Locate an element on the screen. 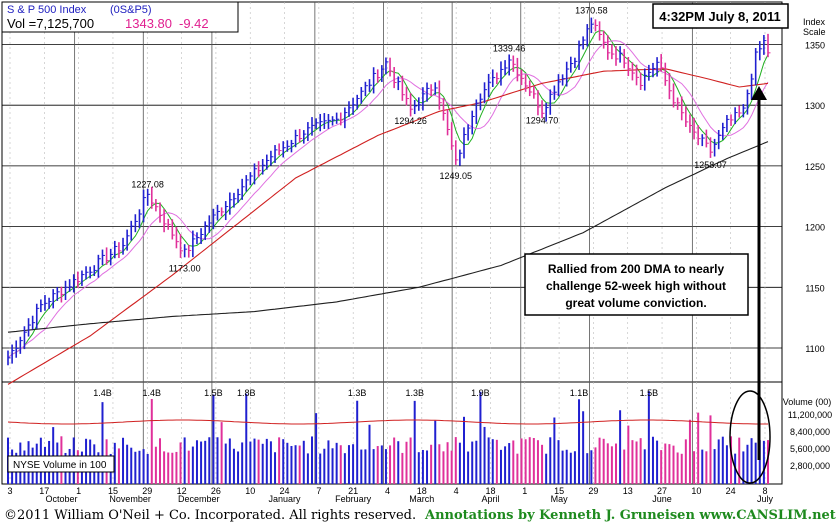  price-tick-label: 1100 is located at coordinates (814, 349).